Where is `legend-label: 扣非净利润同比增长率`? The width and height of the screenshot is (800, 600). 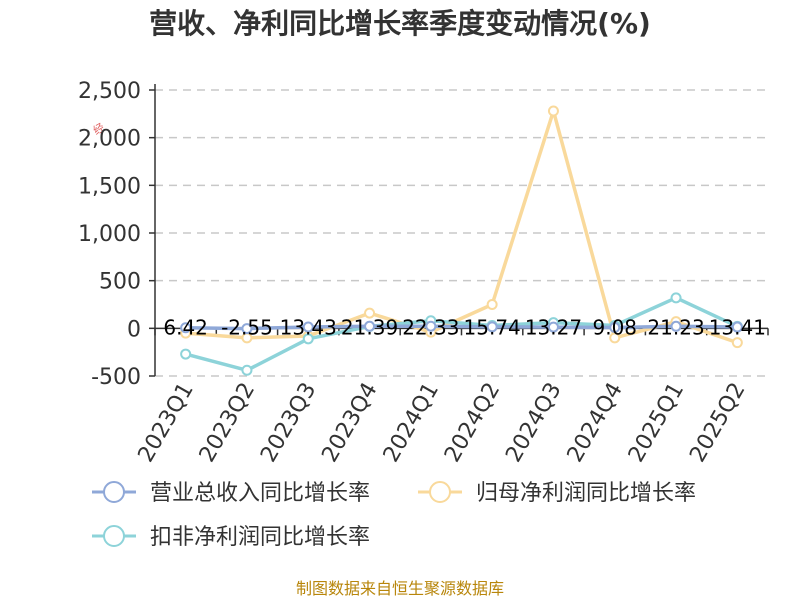 legend-label: 扣非净利润同比增长率 is located at coordinates (260, 537).